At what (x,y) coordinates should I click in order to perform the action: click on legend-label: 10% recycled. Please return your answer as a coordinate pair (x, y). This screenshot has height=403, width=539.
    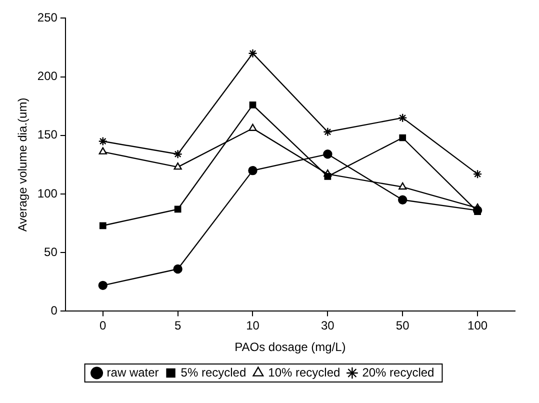
    Looking at the image, I should click on (304, 372).